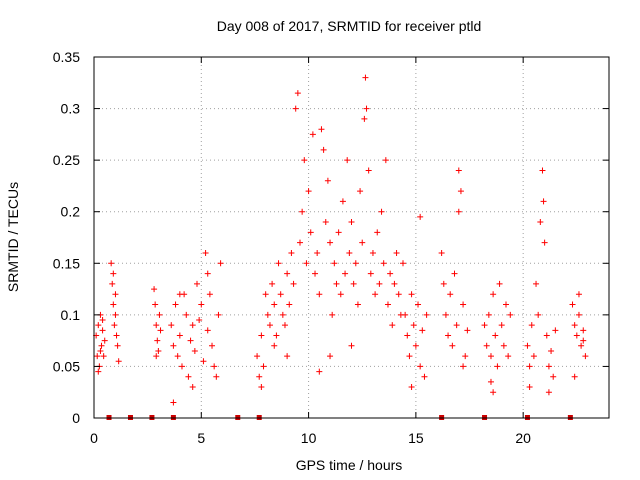 Image resolution: width=640 pixels, height=480 pixels. I want to click on y-tick-label: 0.3, so click(71, 109).